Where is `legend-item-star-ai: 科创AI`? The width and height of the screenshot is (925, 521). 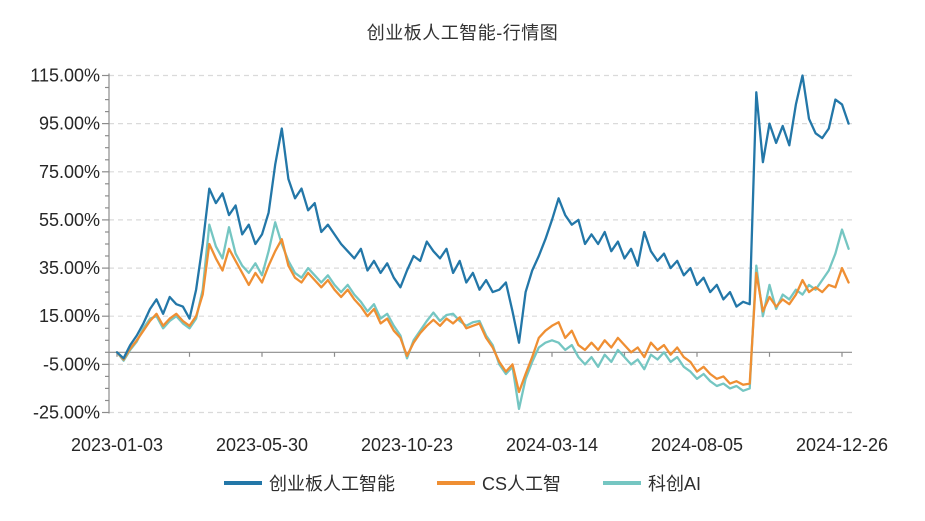
legend-item-star-ai: 科创AI is located at coordinates (652, 483).